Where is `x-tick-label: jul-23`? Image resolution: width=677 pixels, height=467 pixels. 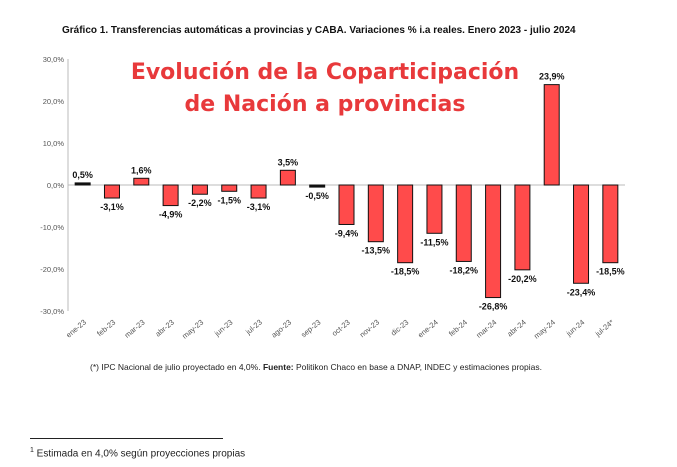
x-tick-label: jul-23 is located at coordinates (253, 327).